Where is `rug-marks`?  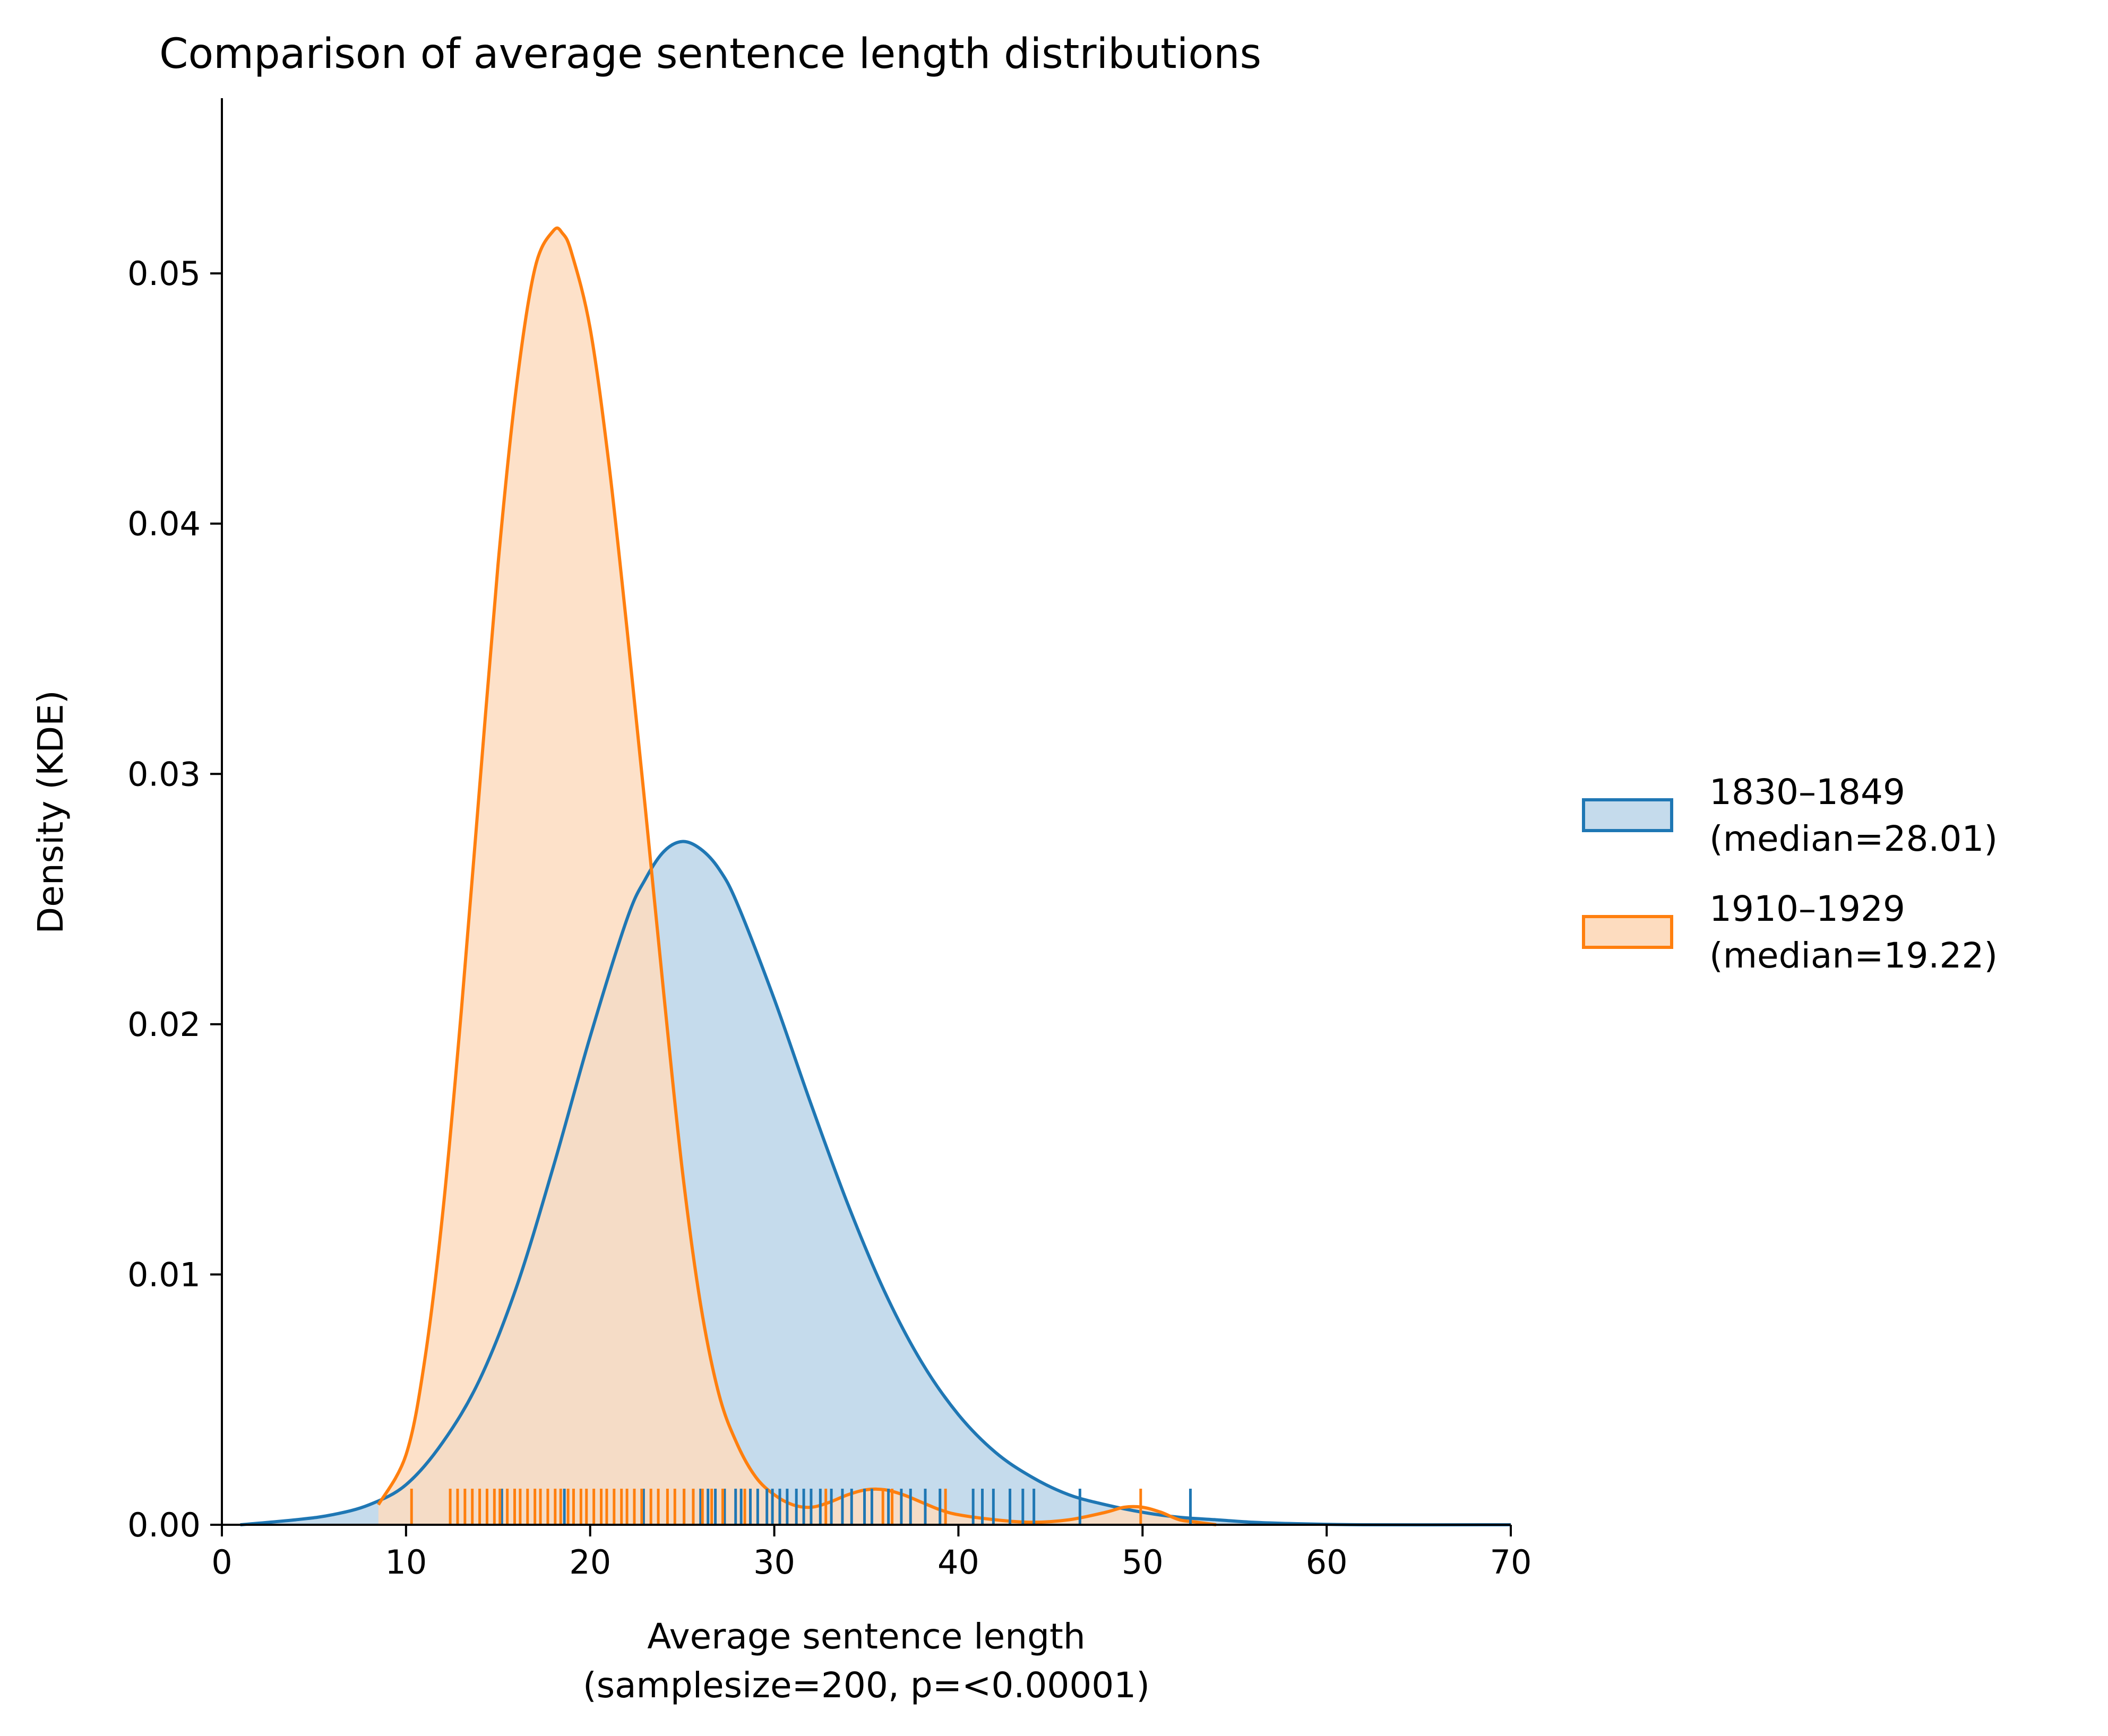 rug-marks is located at coordinates (801, 1507).